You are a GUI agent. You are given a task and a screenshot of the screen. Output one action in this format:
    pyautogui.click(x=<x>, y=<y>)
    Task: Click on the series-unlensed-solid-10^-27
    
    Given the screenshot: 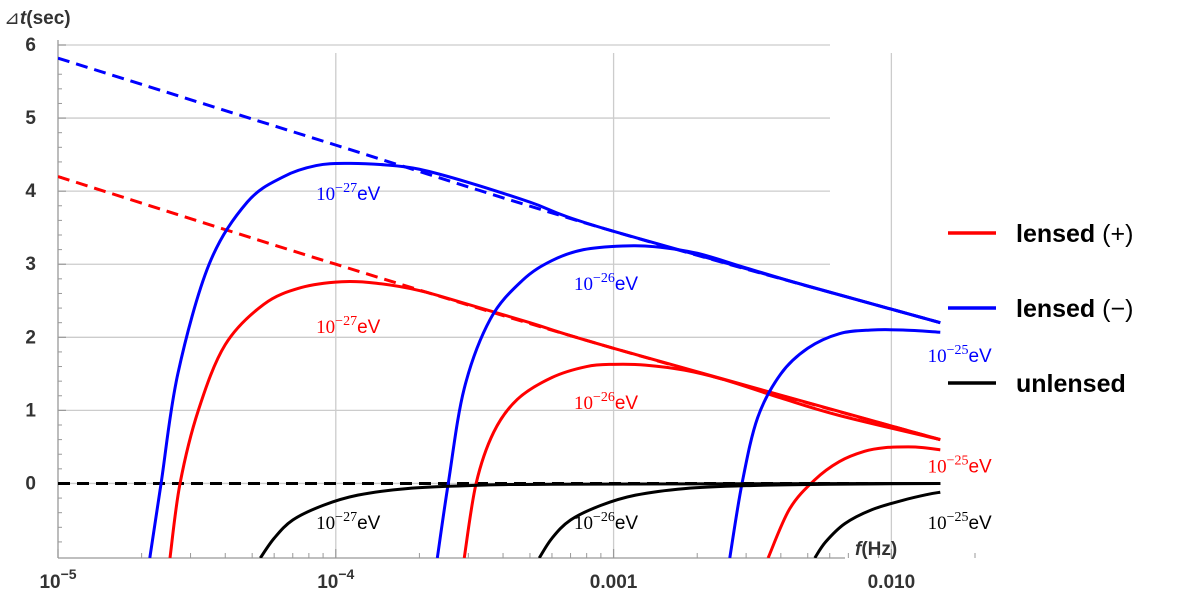 What is the action you would take?
    pyautogui.click(x=600, y=519)
    